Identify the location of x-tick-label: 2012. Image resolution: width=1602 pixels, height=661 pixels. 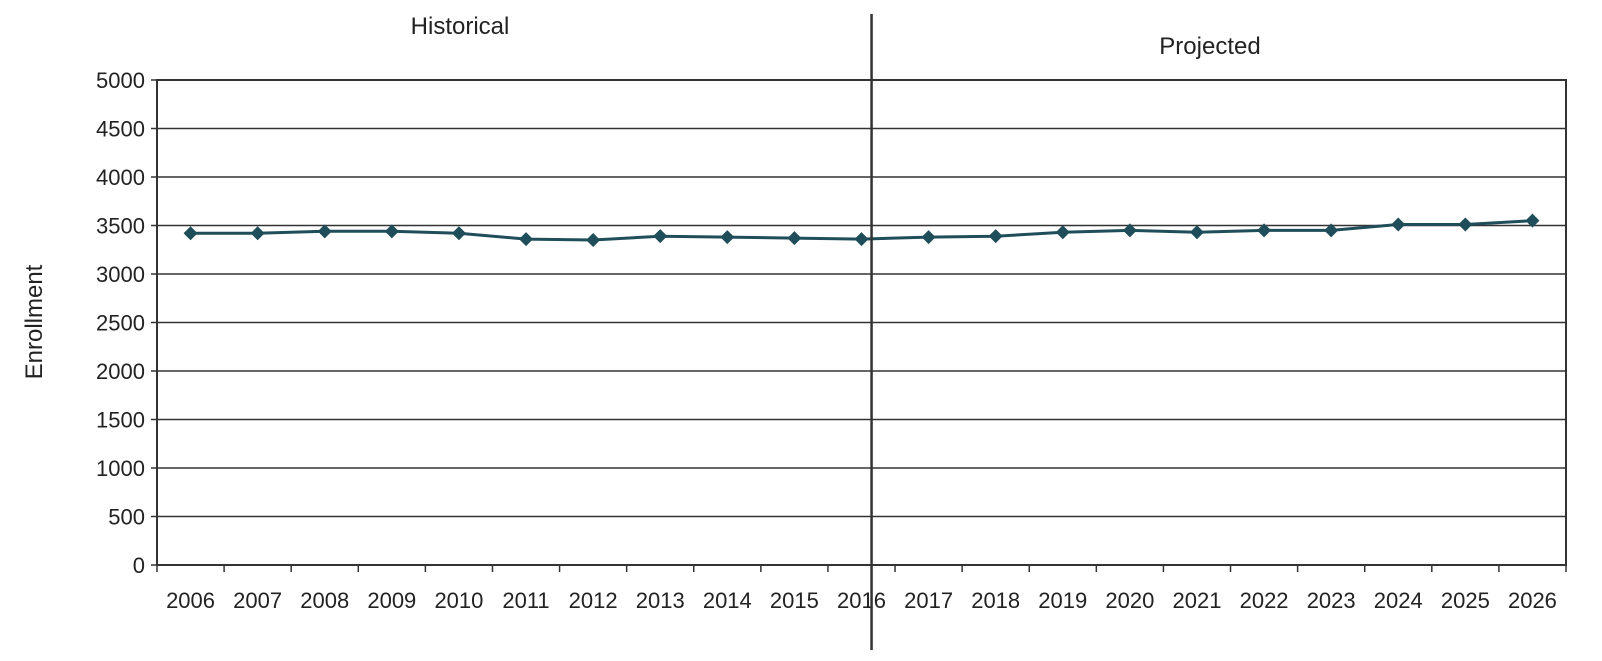
(593, 600).